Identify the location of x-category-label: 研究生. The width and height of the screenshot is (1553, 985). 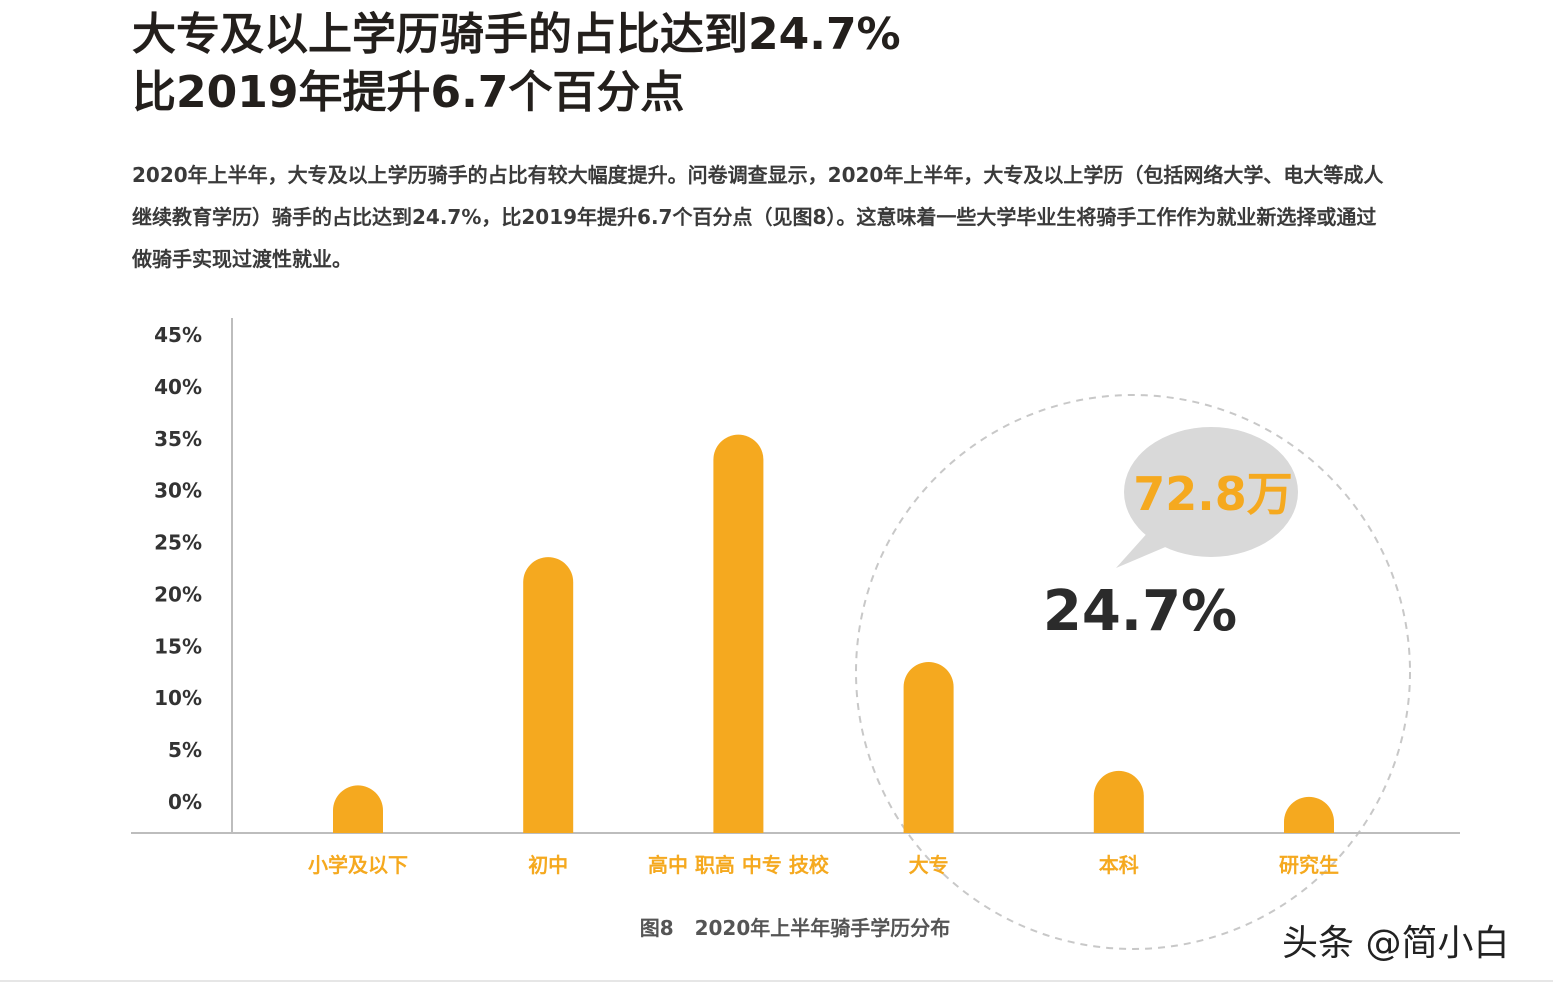
(1309, 865).